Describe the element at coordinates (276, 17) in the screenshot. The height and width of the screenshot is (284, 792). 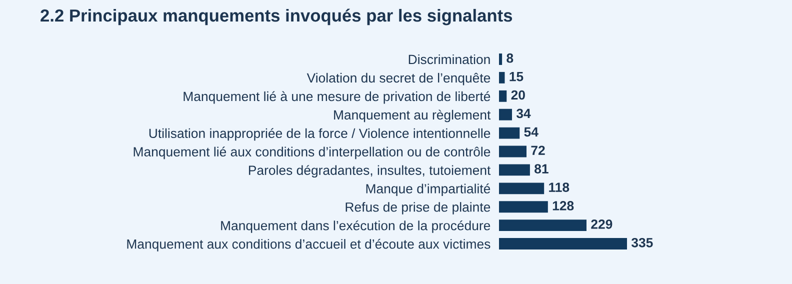
I see `text: 2.2 Principaux manquements invoqués par les signalants` at that location.